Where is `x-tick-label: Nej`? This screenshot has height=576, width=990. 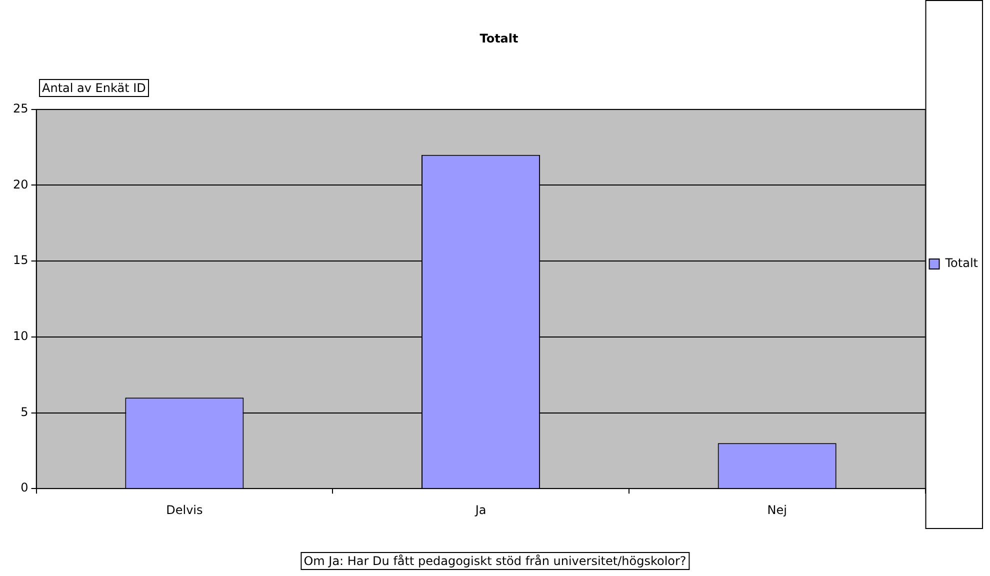 x-tick-label: Nej is located at coordinates (777, 509).